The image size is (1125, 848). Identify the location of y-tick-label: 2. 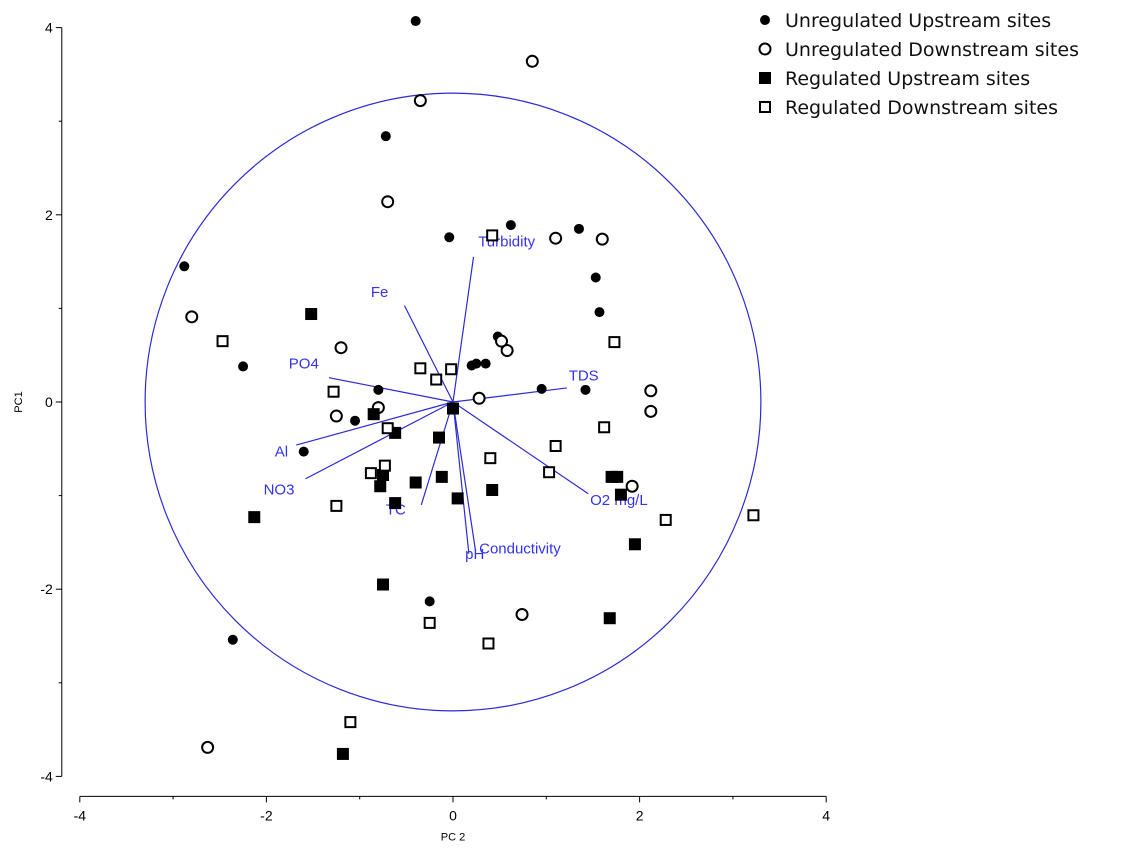
(49, 215).